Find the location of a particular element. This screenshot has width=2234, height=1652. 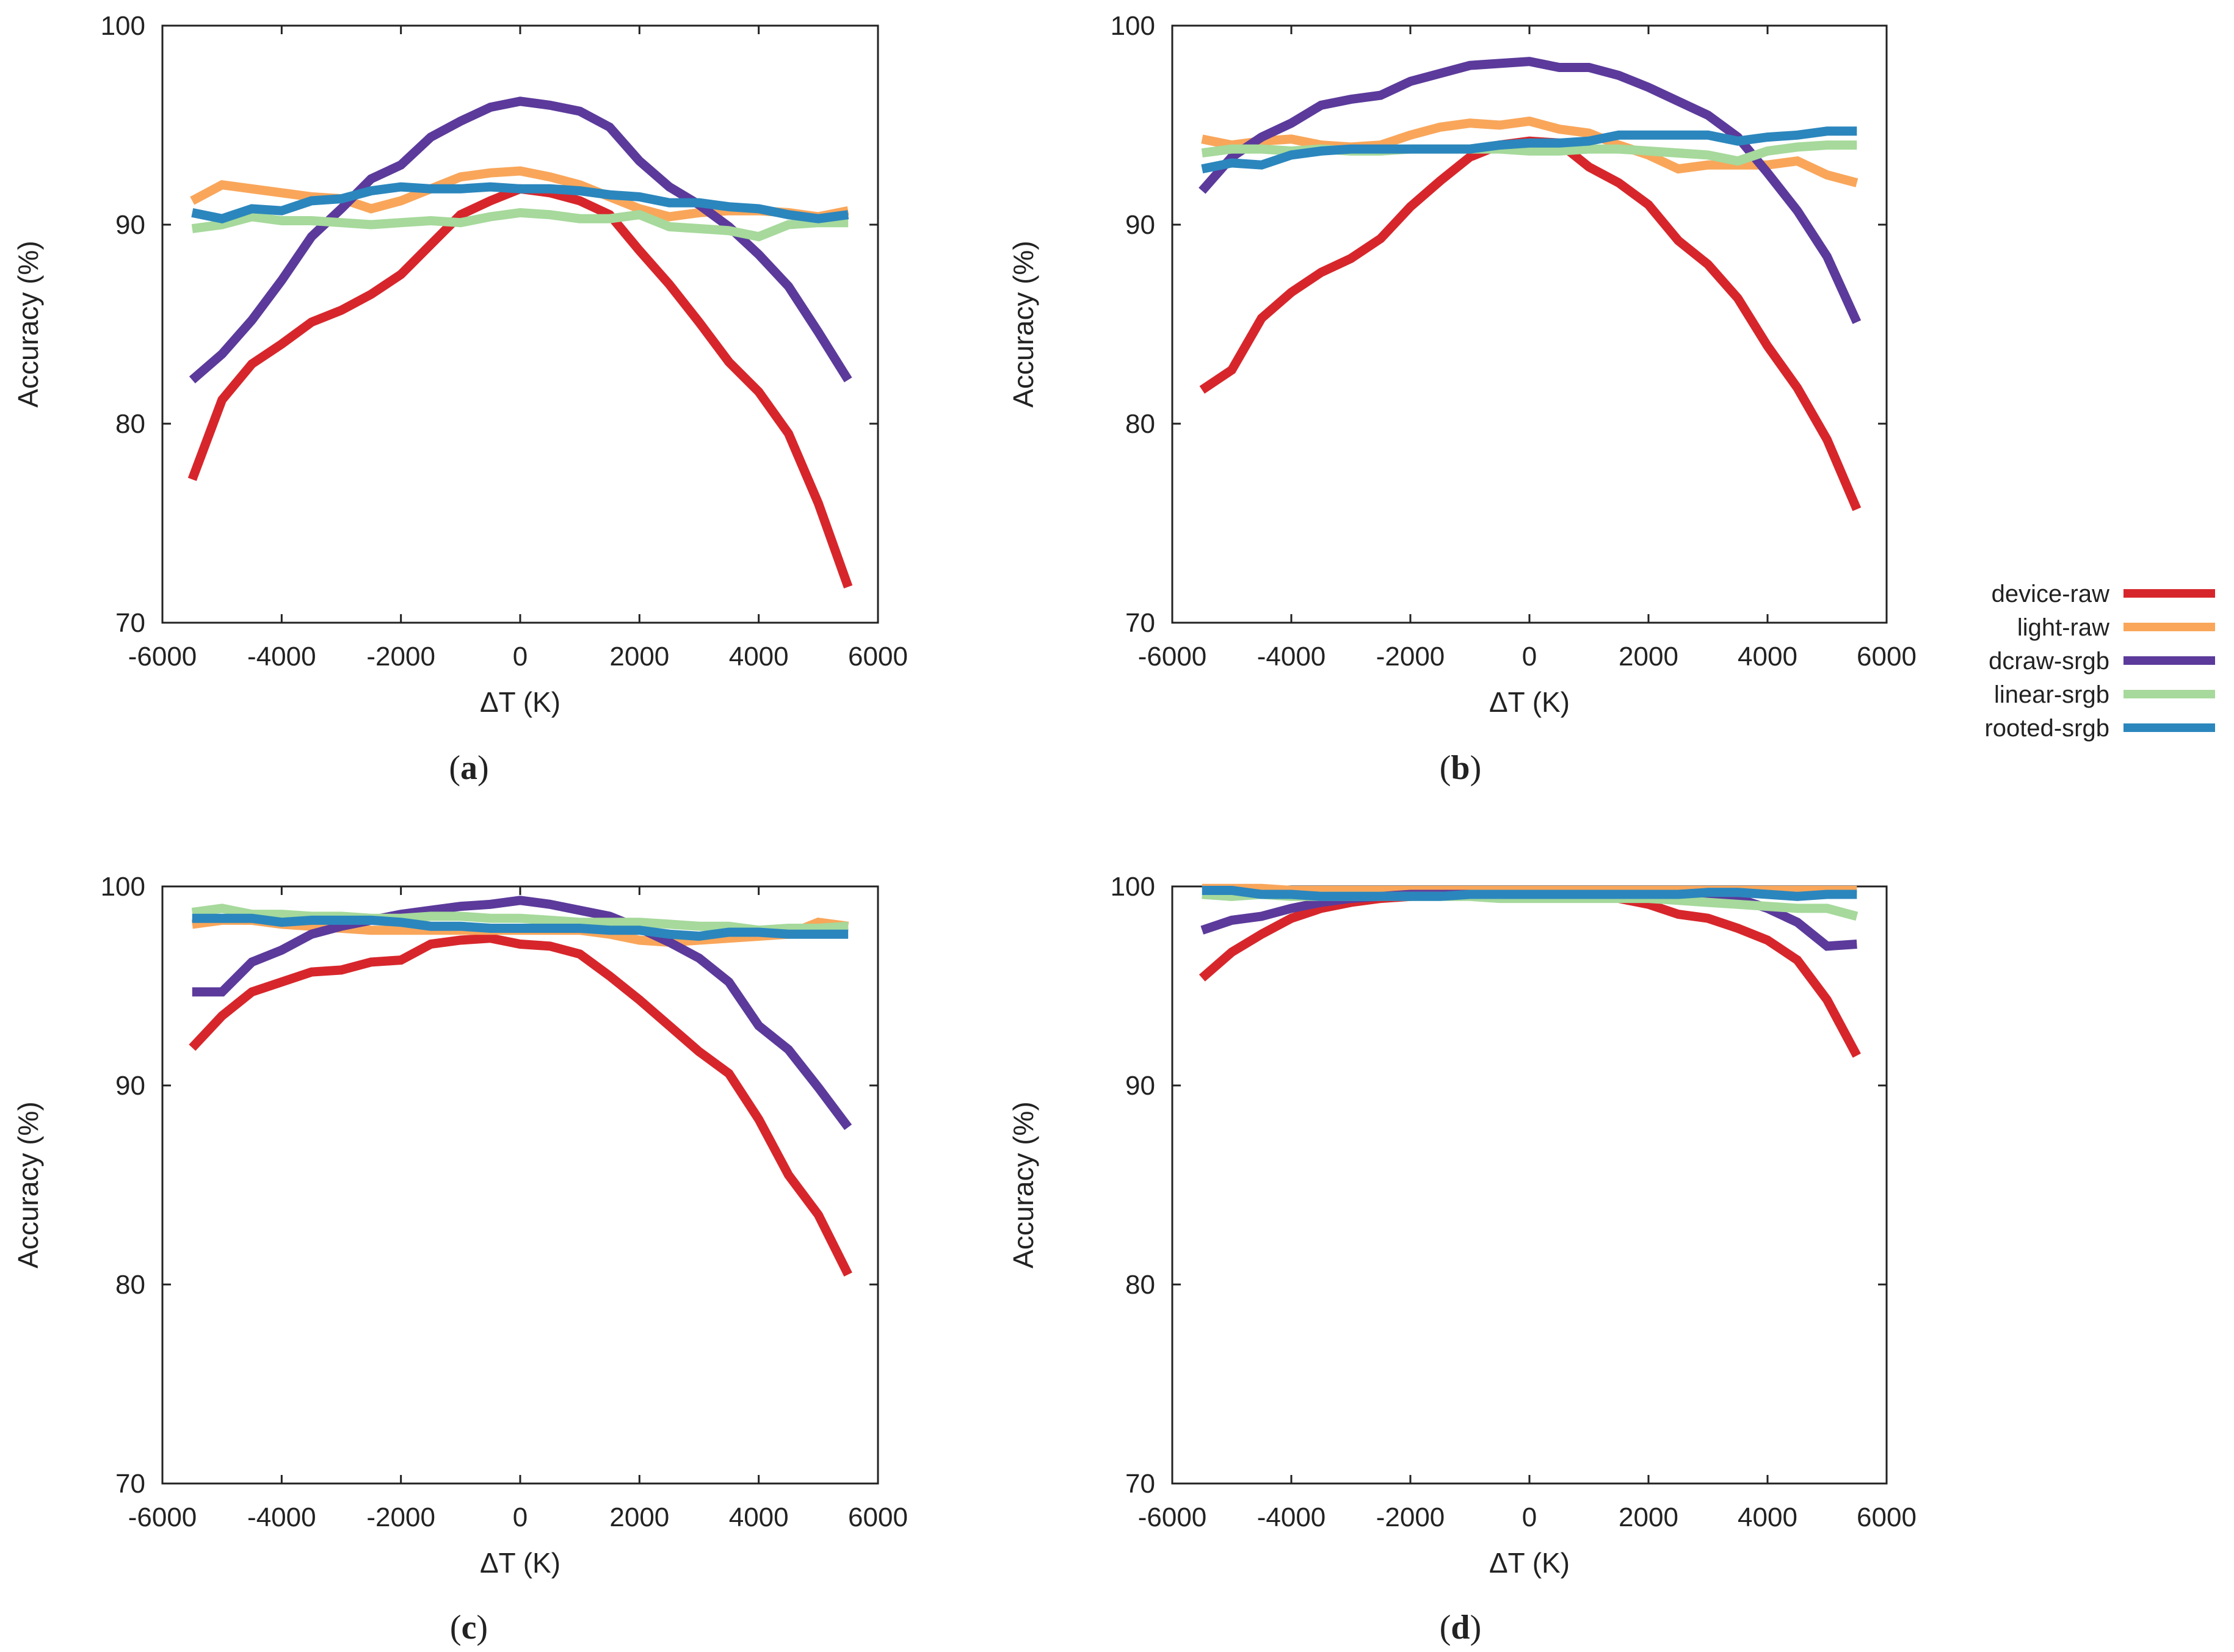

caption-letter: c is located at coordinates (469, 1628).